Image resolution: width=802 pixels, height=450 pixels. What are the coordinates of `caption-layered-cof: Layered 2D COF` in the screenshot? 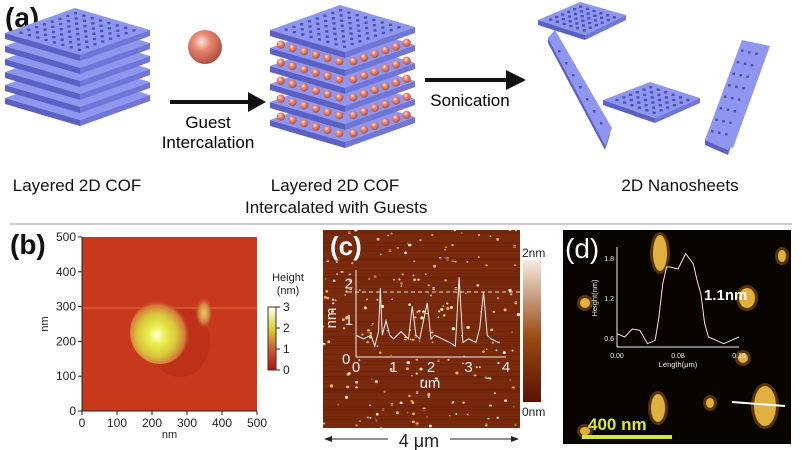 It's located at (77, 185).